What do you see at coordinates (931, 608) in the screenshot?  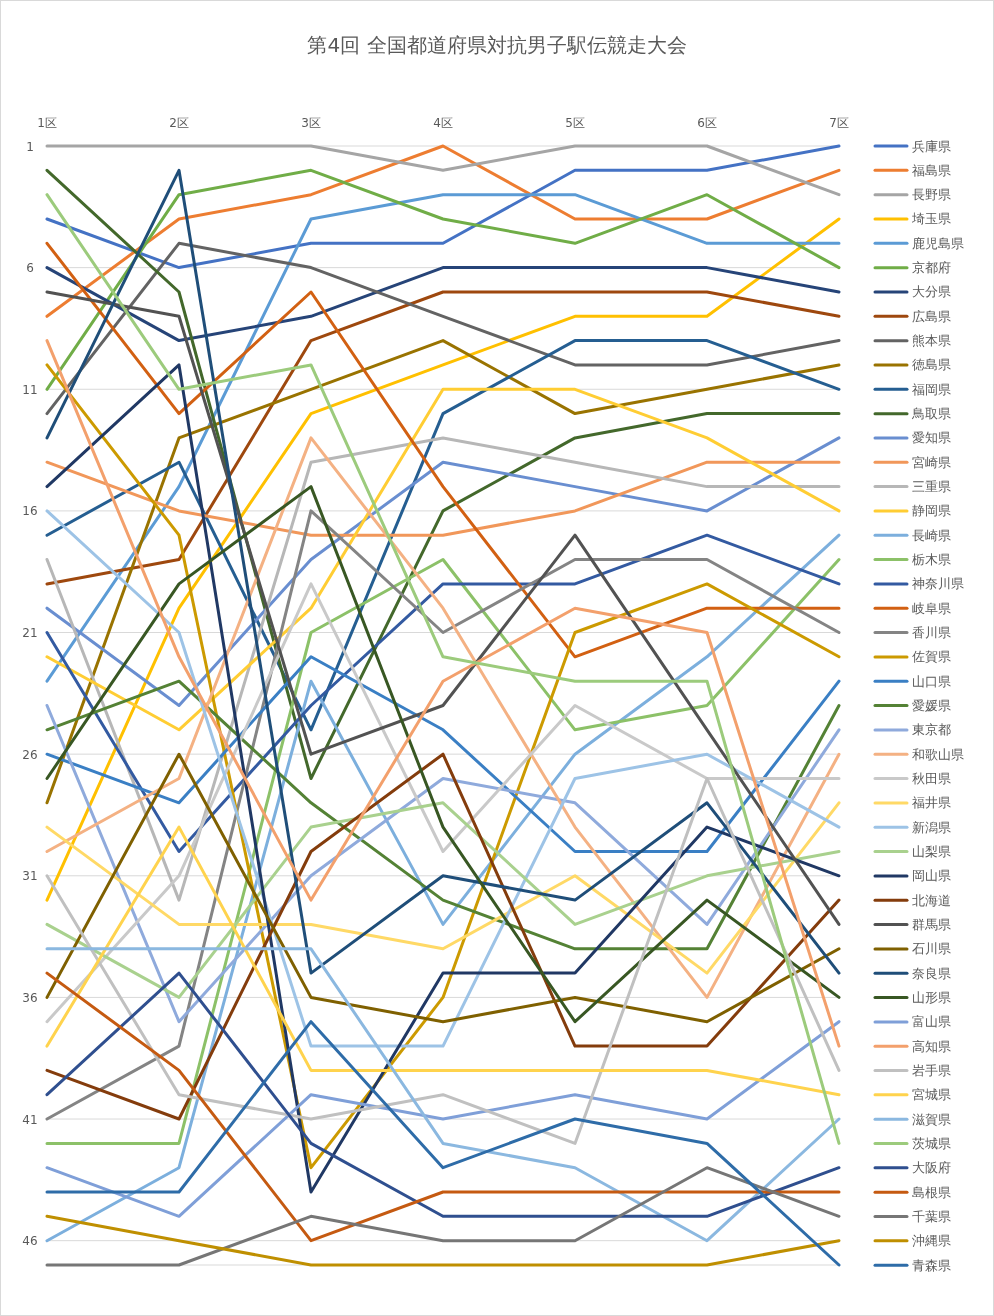 I see `legend-label: 岐阜県` at bounding box center [931, 608].